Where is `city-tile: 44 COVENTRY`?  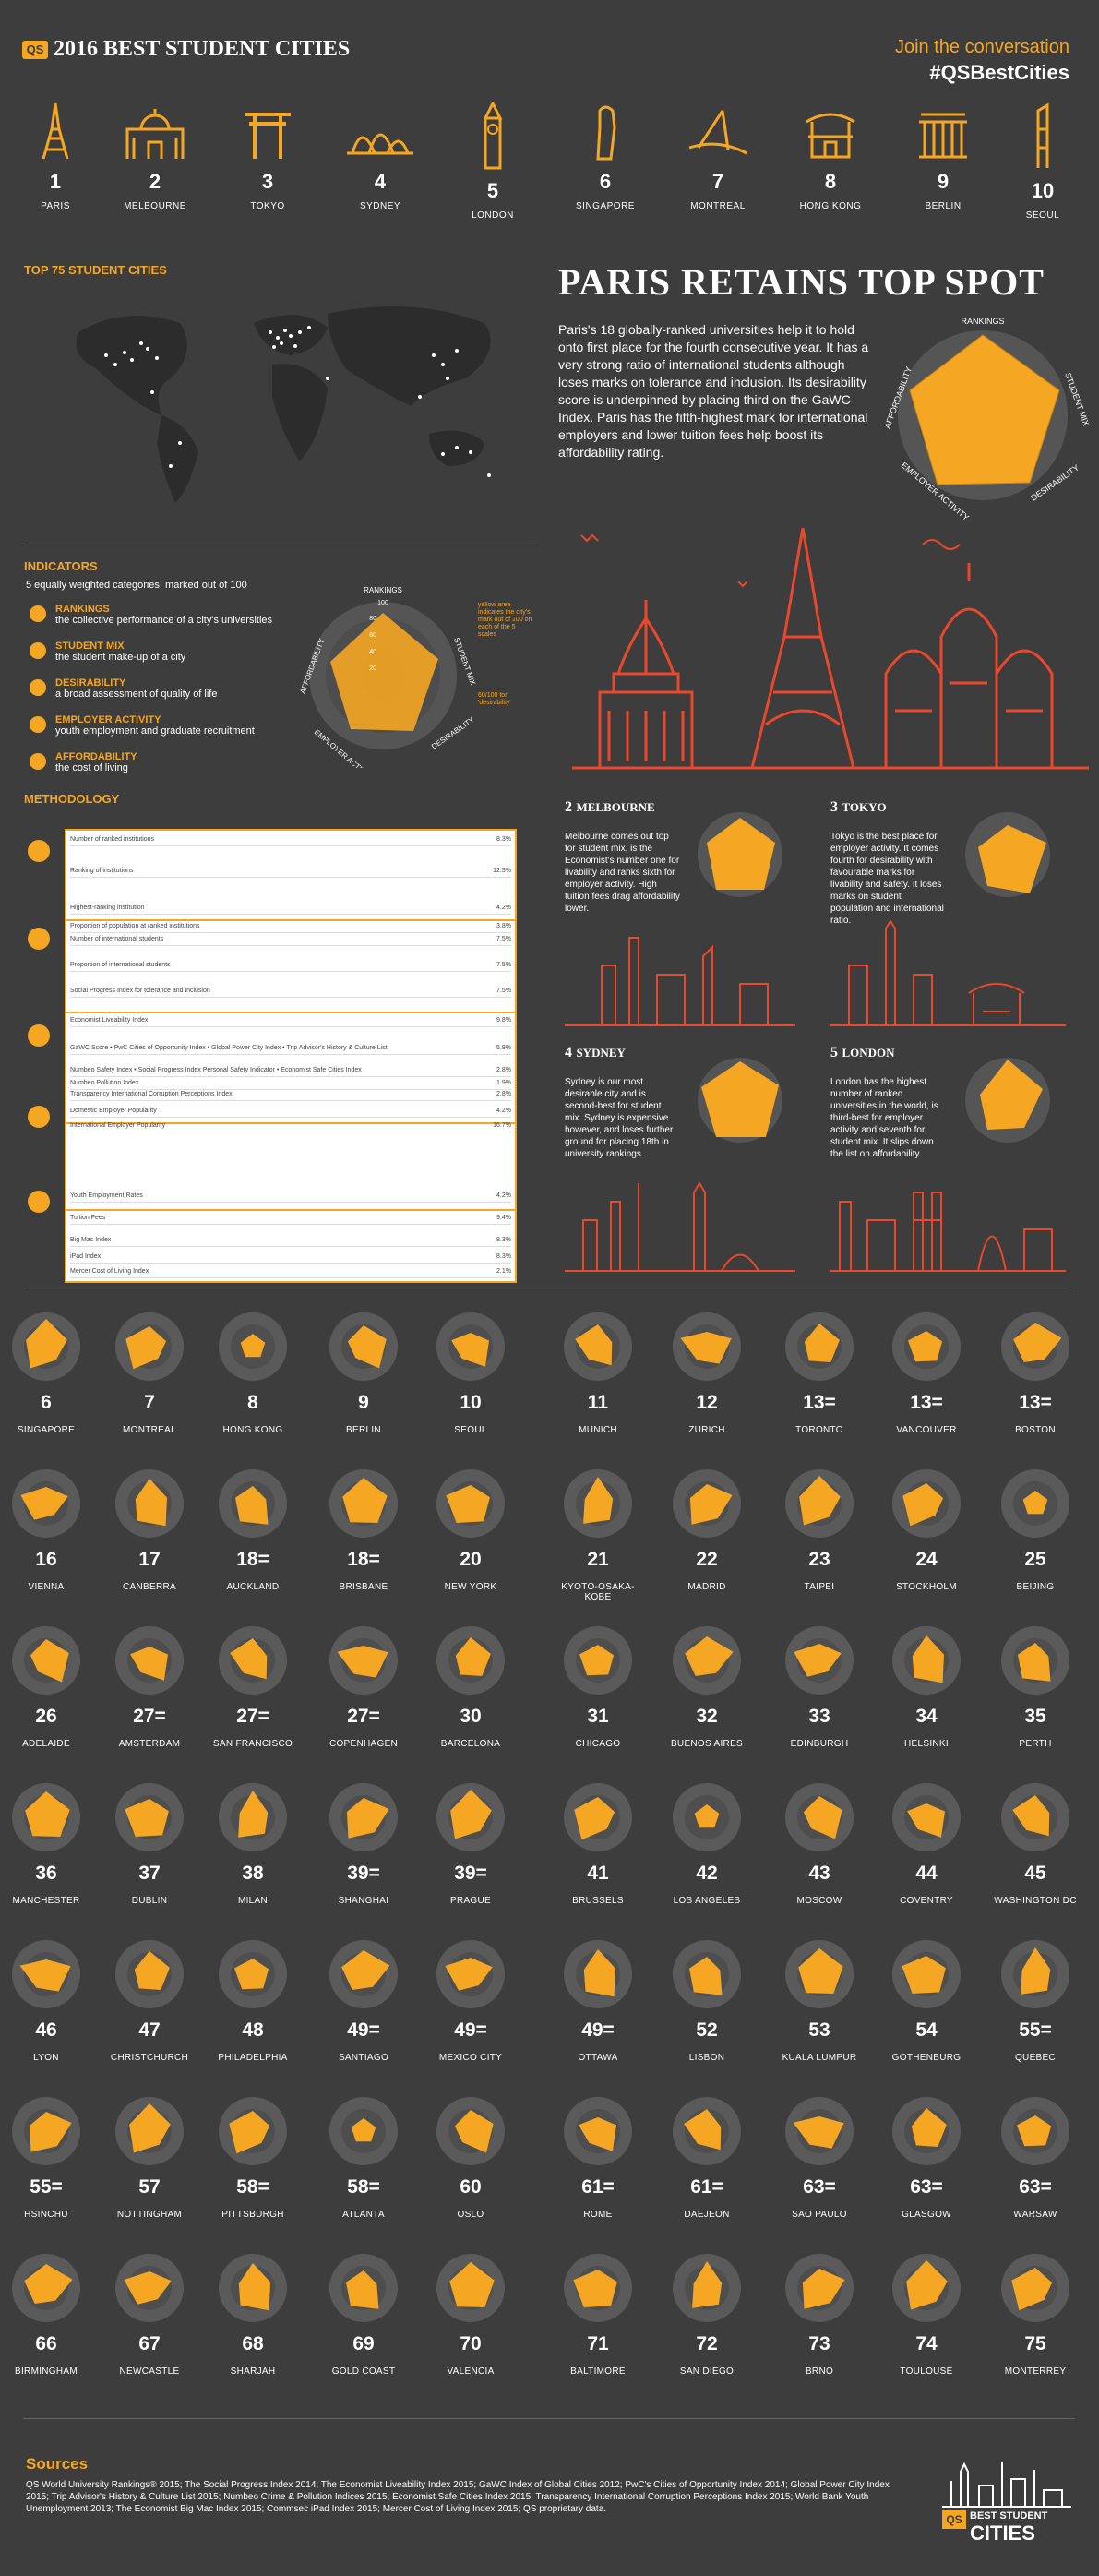 city-tile: 44 COVENTRY is located at coordinates (926, 1844).